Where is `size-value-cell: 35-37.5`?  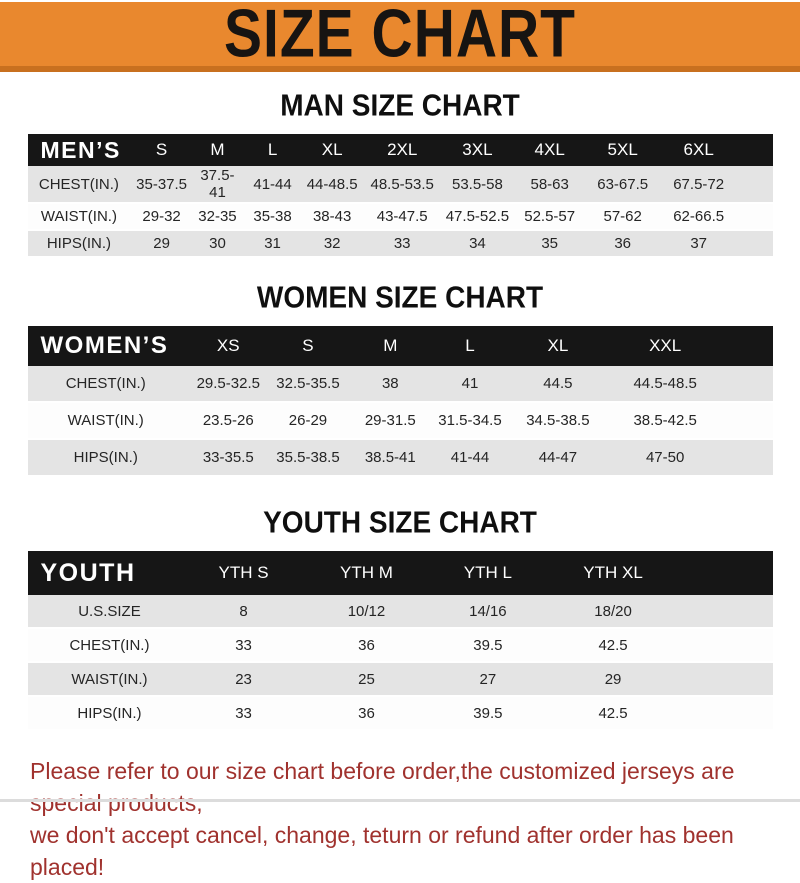 size-value-cell: 35-37.5 is located at coordinates (161, 185).